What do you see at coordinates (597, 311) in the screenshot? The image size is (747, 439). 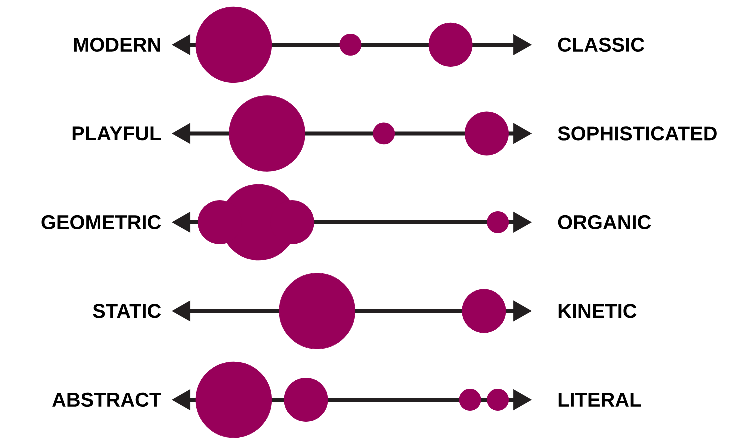 I see `y2-tick-label: KINETIC` at bounding box center [597, 311].